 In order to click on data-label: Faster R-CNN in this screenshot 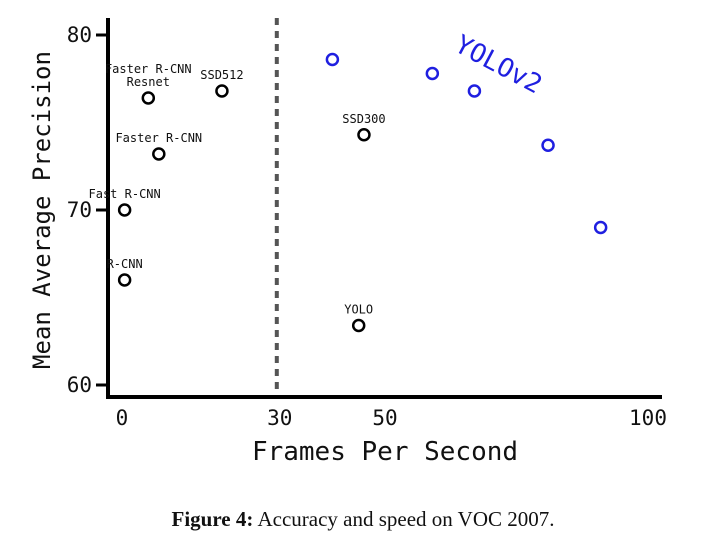, I will do `click(158, 138)`.